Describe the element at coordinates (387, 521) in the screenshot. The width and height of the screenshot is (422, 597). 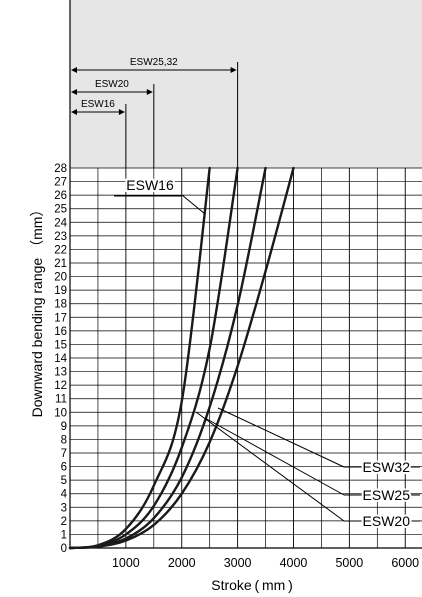
I see `series-label-esw20: ESW20` at that location.